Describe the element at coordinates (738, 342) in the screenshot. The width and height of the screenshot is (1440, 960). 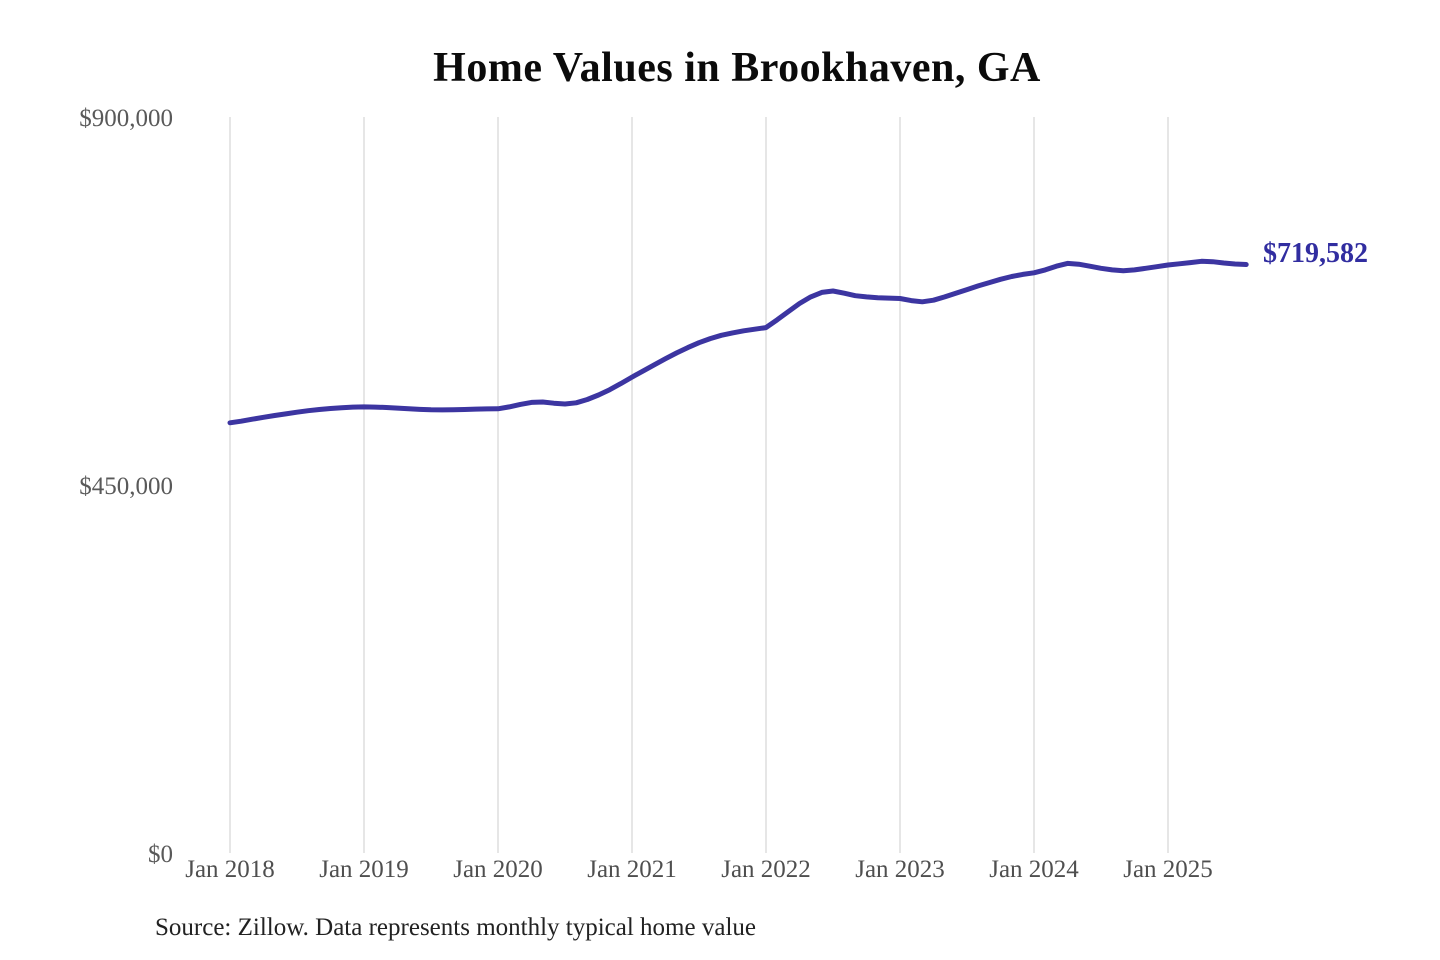
I see `home-value-line-series` at that location.